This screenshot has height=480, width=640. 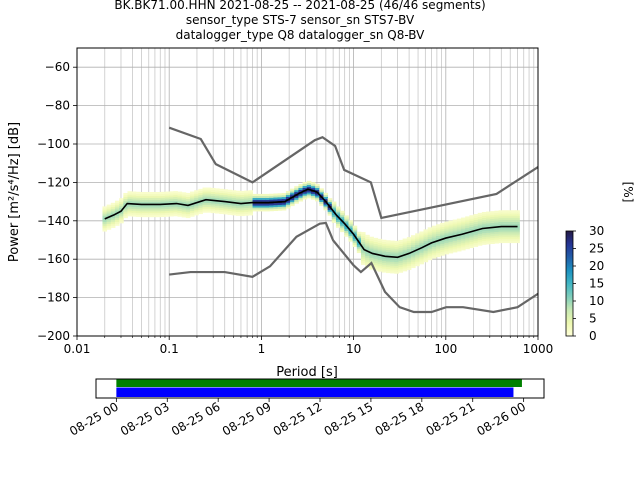 I want to click on colorbar-ticks: 0 5 10 15 20 25 30, so click(x=588, y=283).